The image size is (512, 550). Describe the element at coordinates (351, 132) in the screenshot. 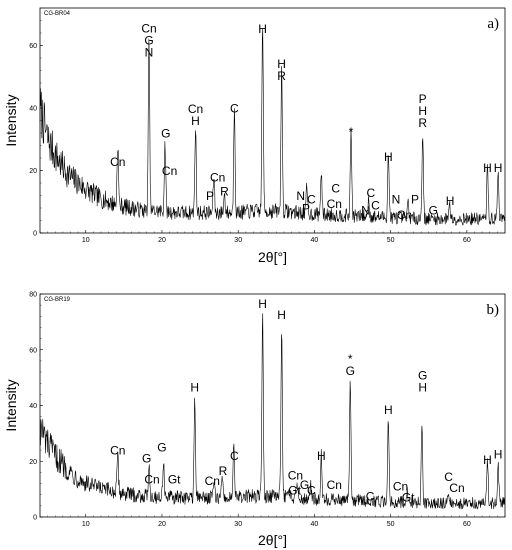

I see `panel-a-peak-label: *` at that location.